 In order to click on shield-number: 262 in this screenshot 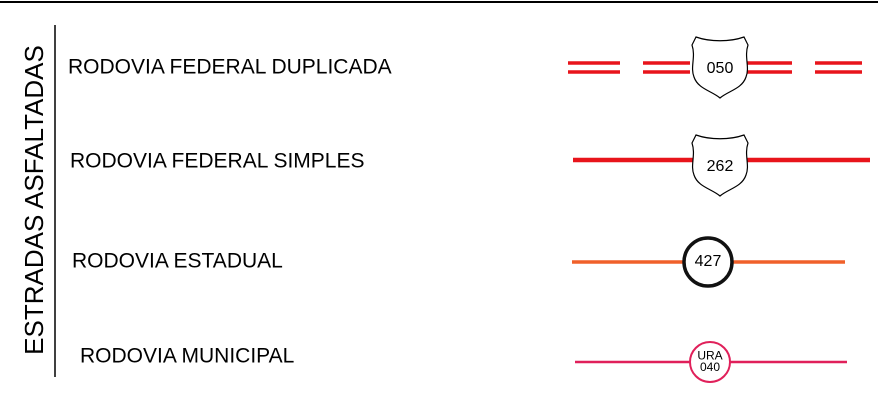, I will do `click(720, 166)`.